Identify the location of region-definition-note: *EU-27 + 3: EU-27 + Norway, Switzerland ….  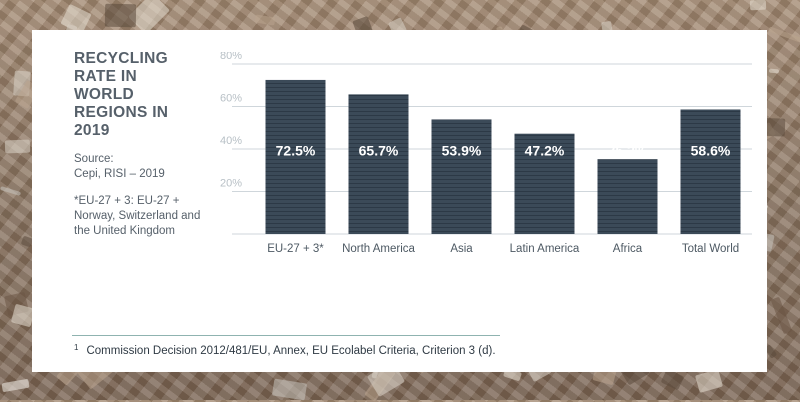
(137, 216).